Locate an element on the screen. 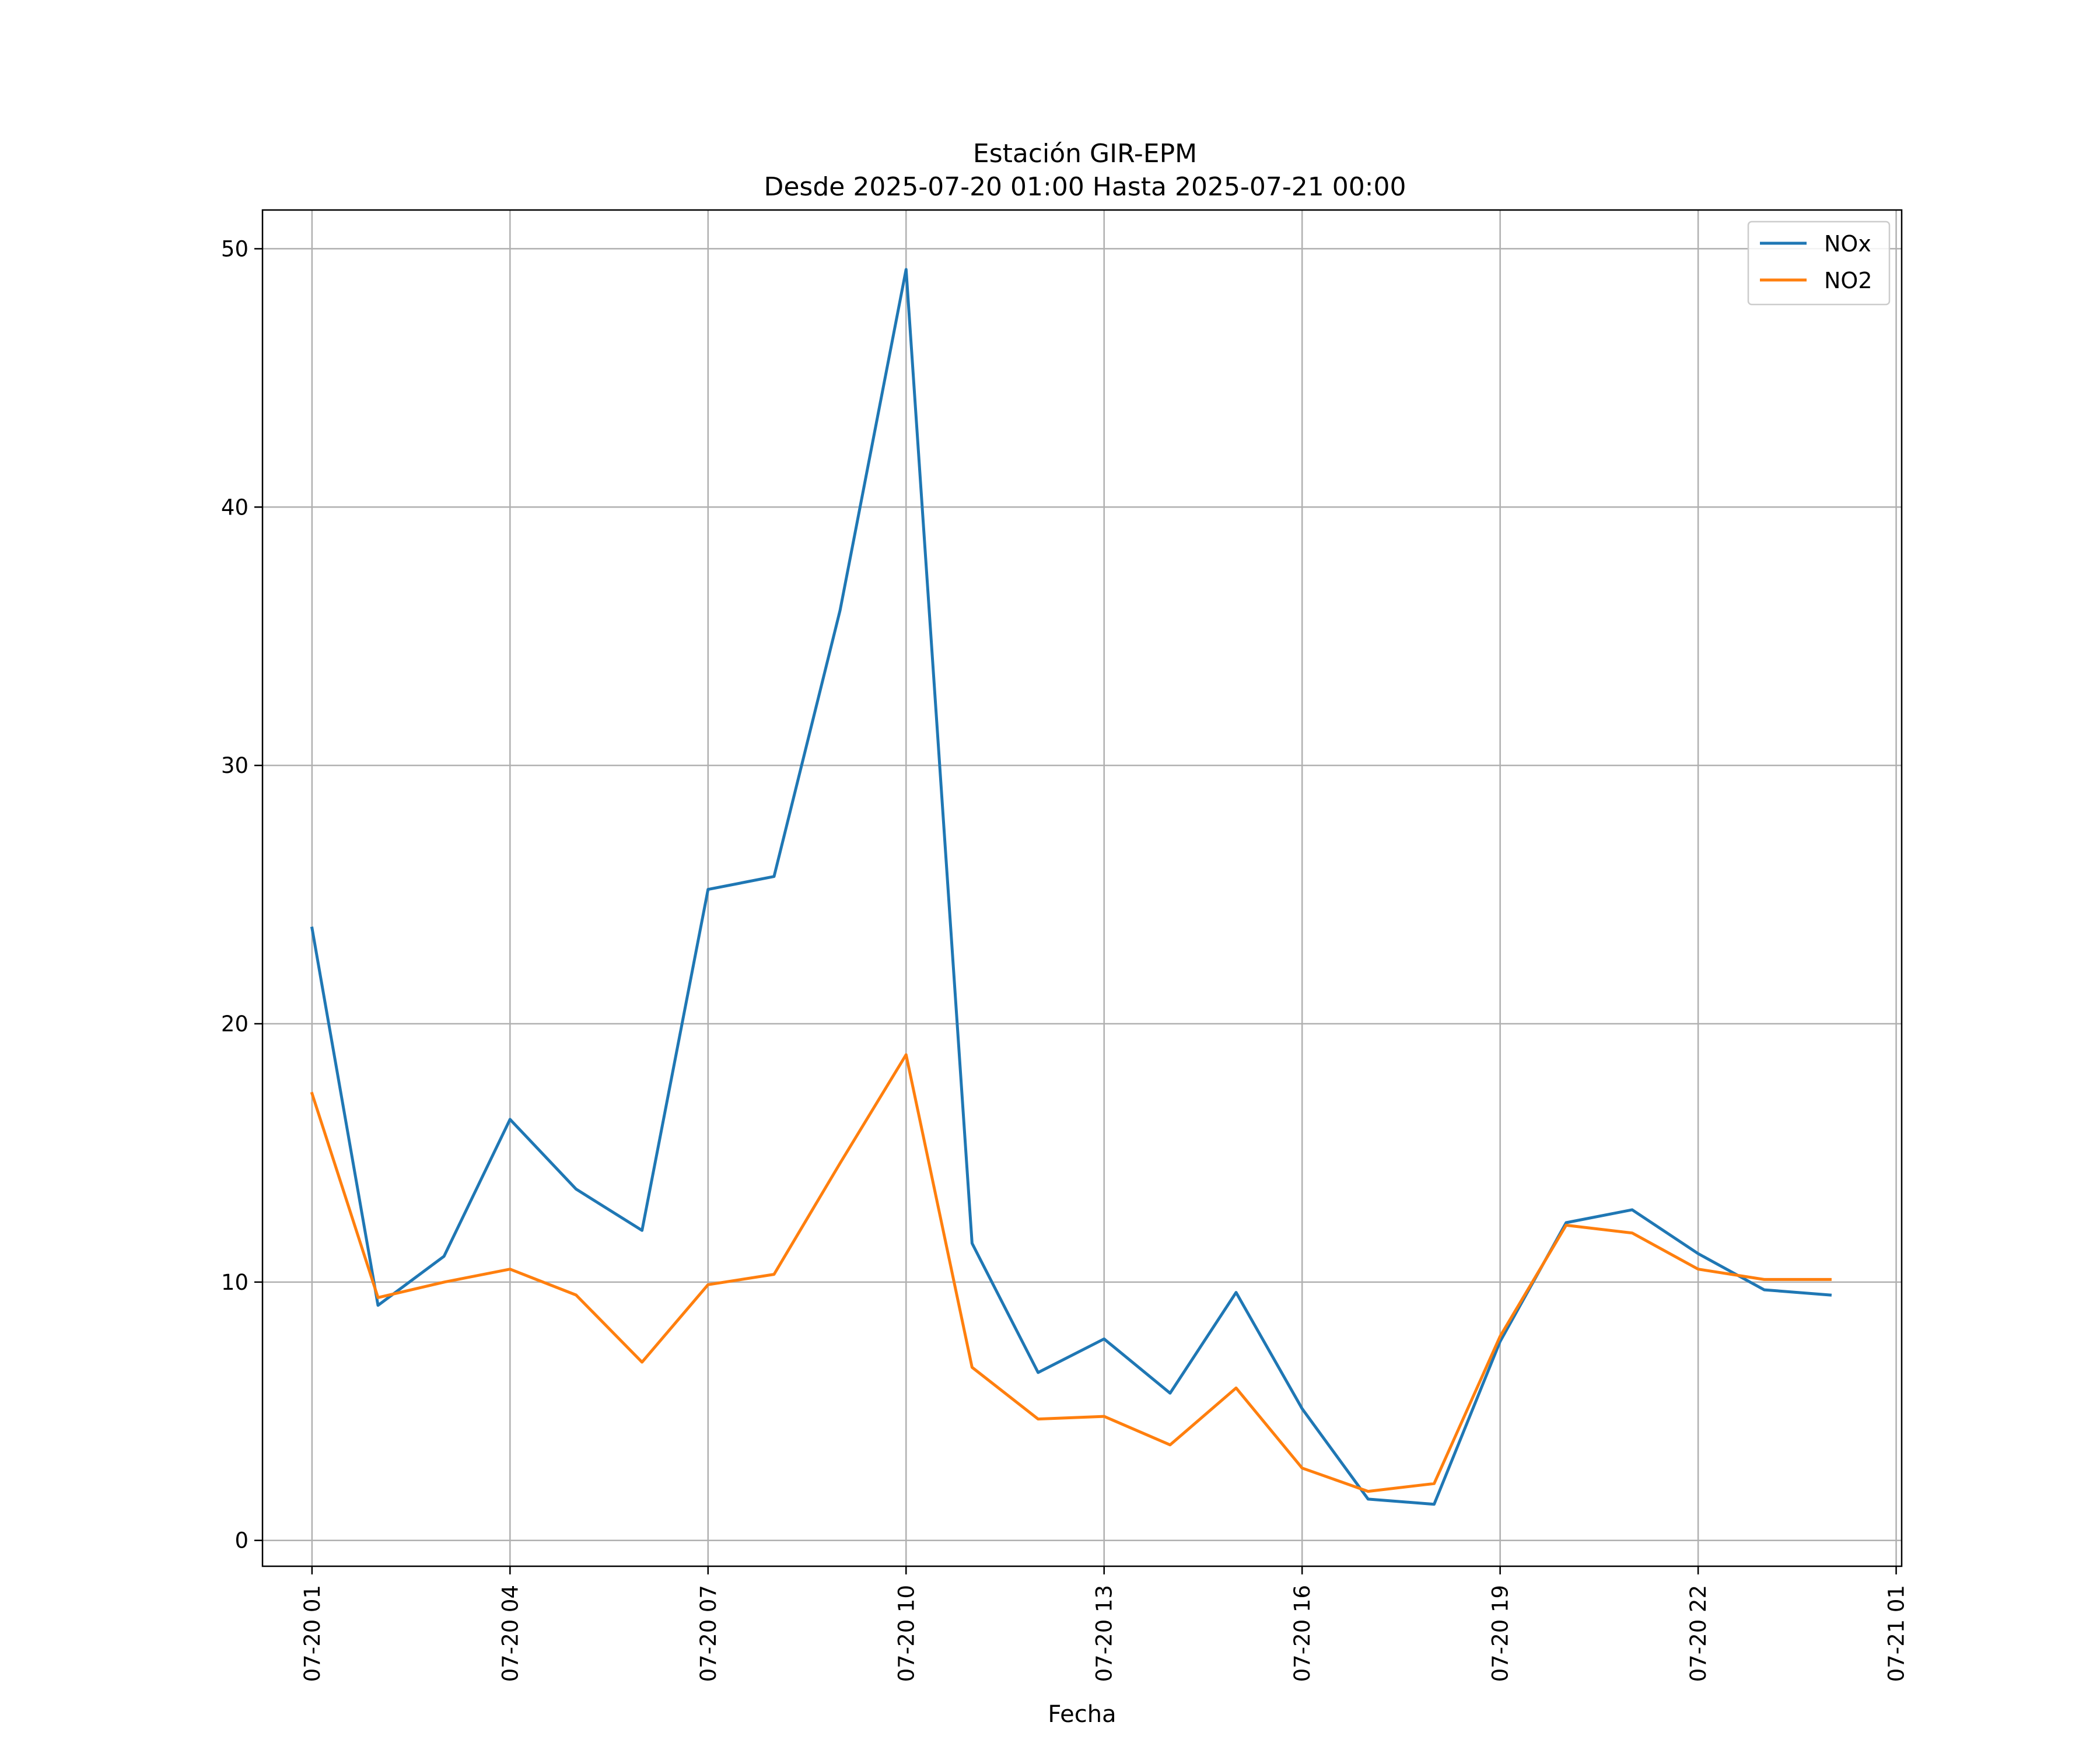  chart-title: Estación GIR-EPM is located at coordinates (1085, 154).